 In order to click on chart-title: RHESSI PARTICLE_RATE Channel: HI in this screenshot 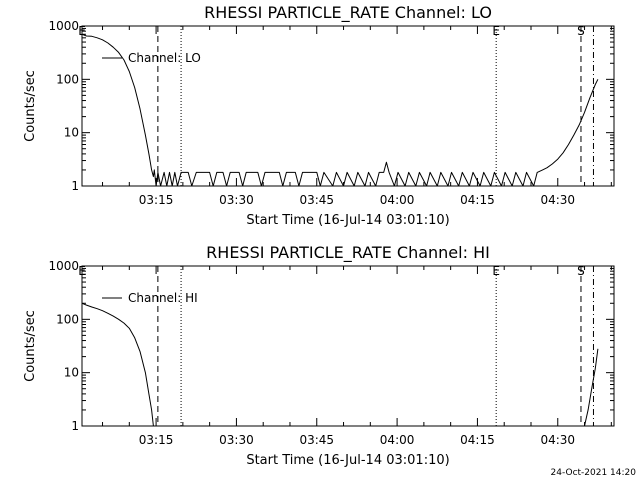, I will do `click(348, 253)`.